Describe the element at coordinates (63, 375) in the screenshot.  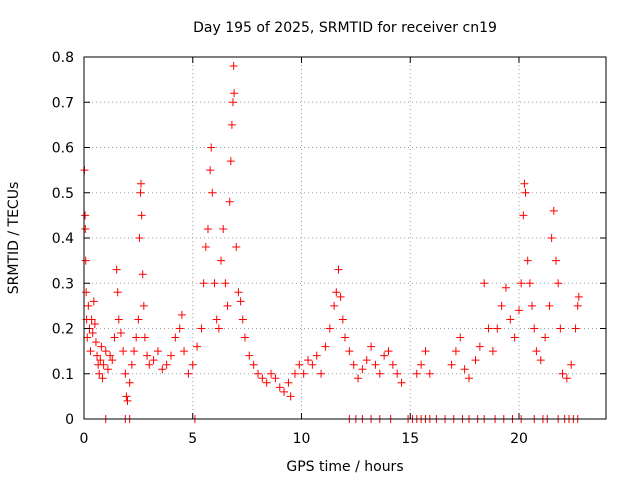
I see `y-tick-label: 0.1` at that location.